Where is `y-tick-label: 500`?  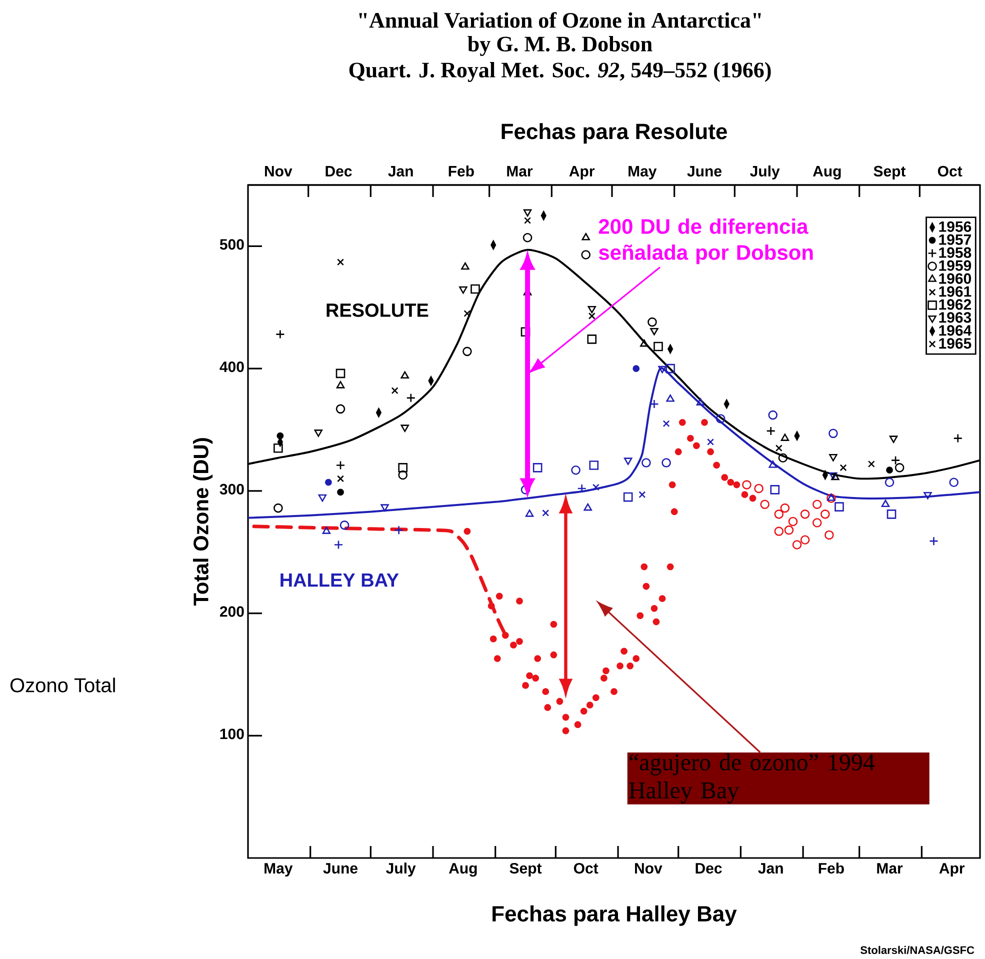
y-tick-label: 500 is located at coordinates (232, 244).